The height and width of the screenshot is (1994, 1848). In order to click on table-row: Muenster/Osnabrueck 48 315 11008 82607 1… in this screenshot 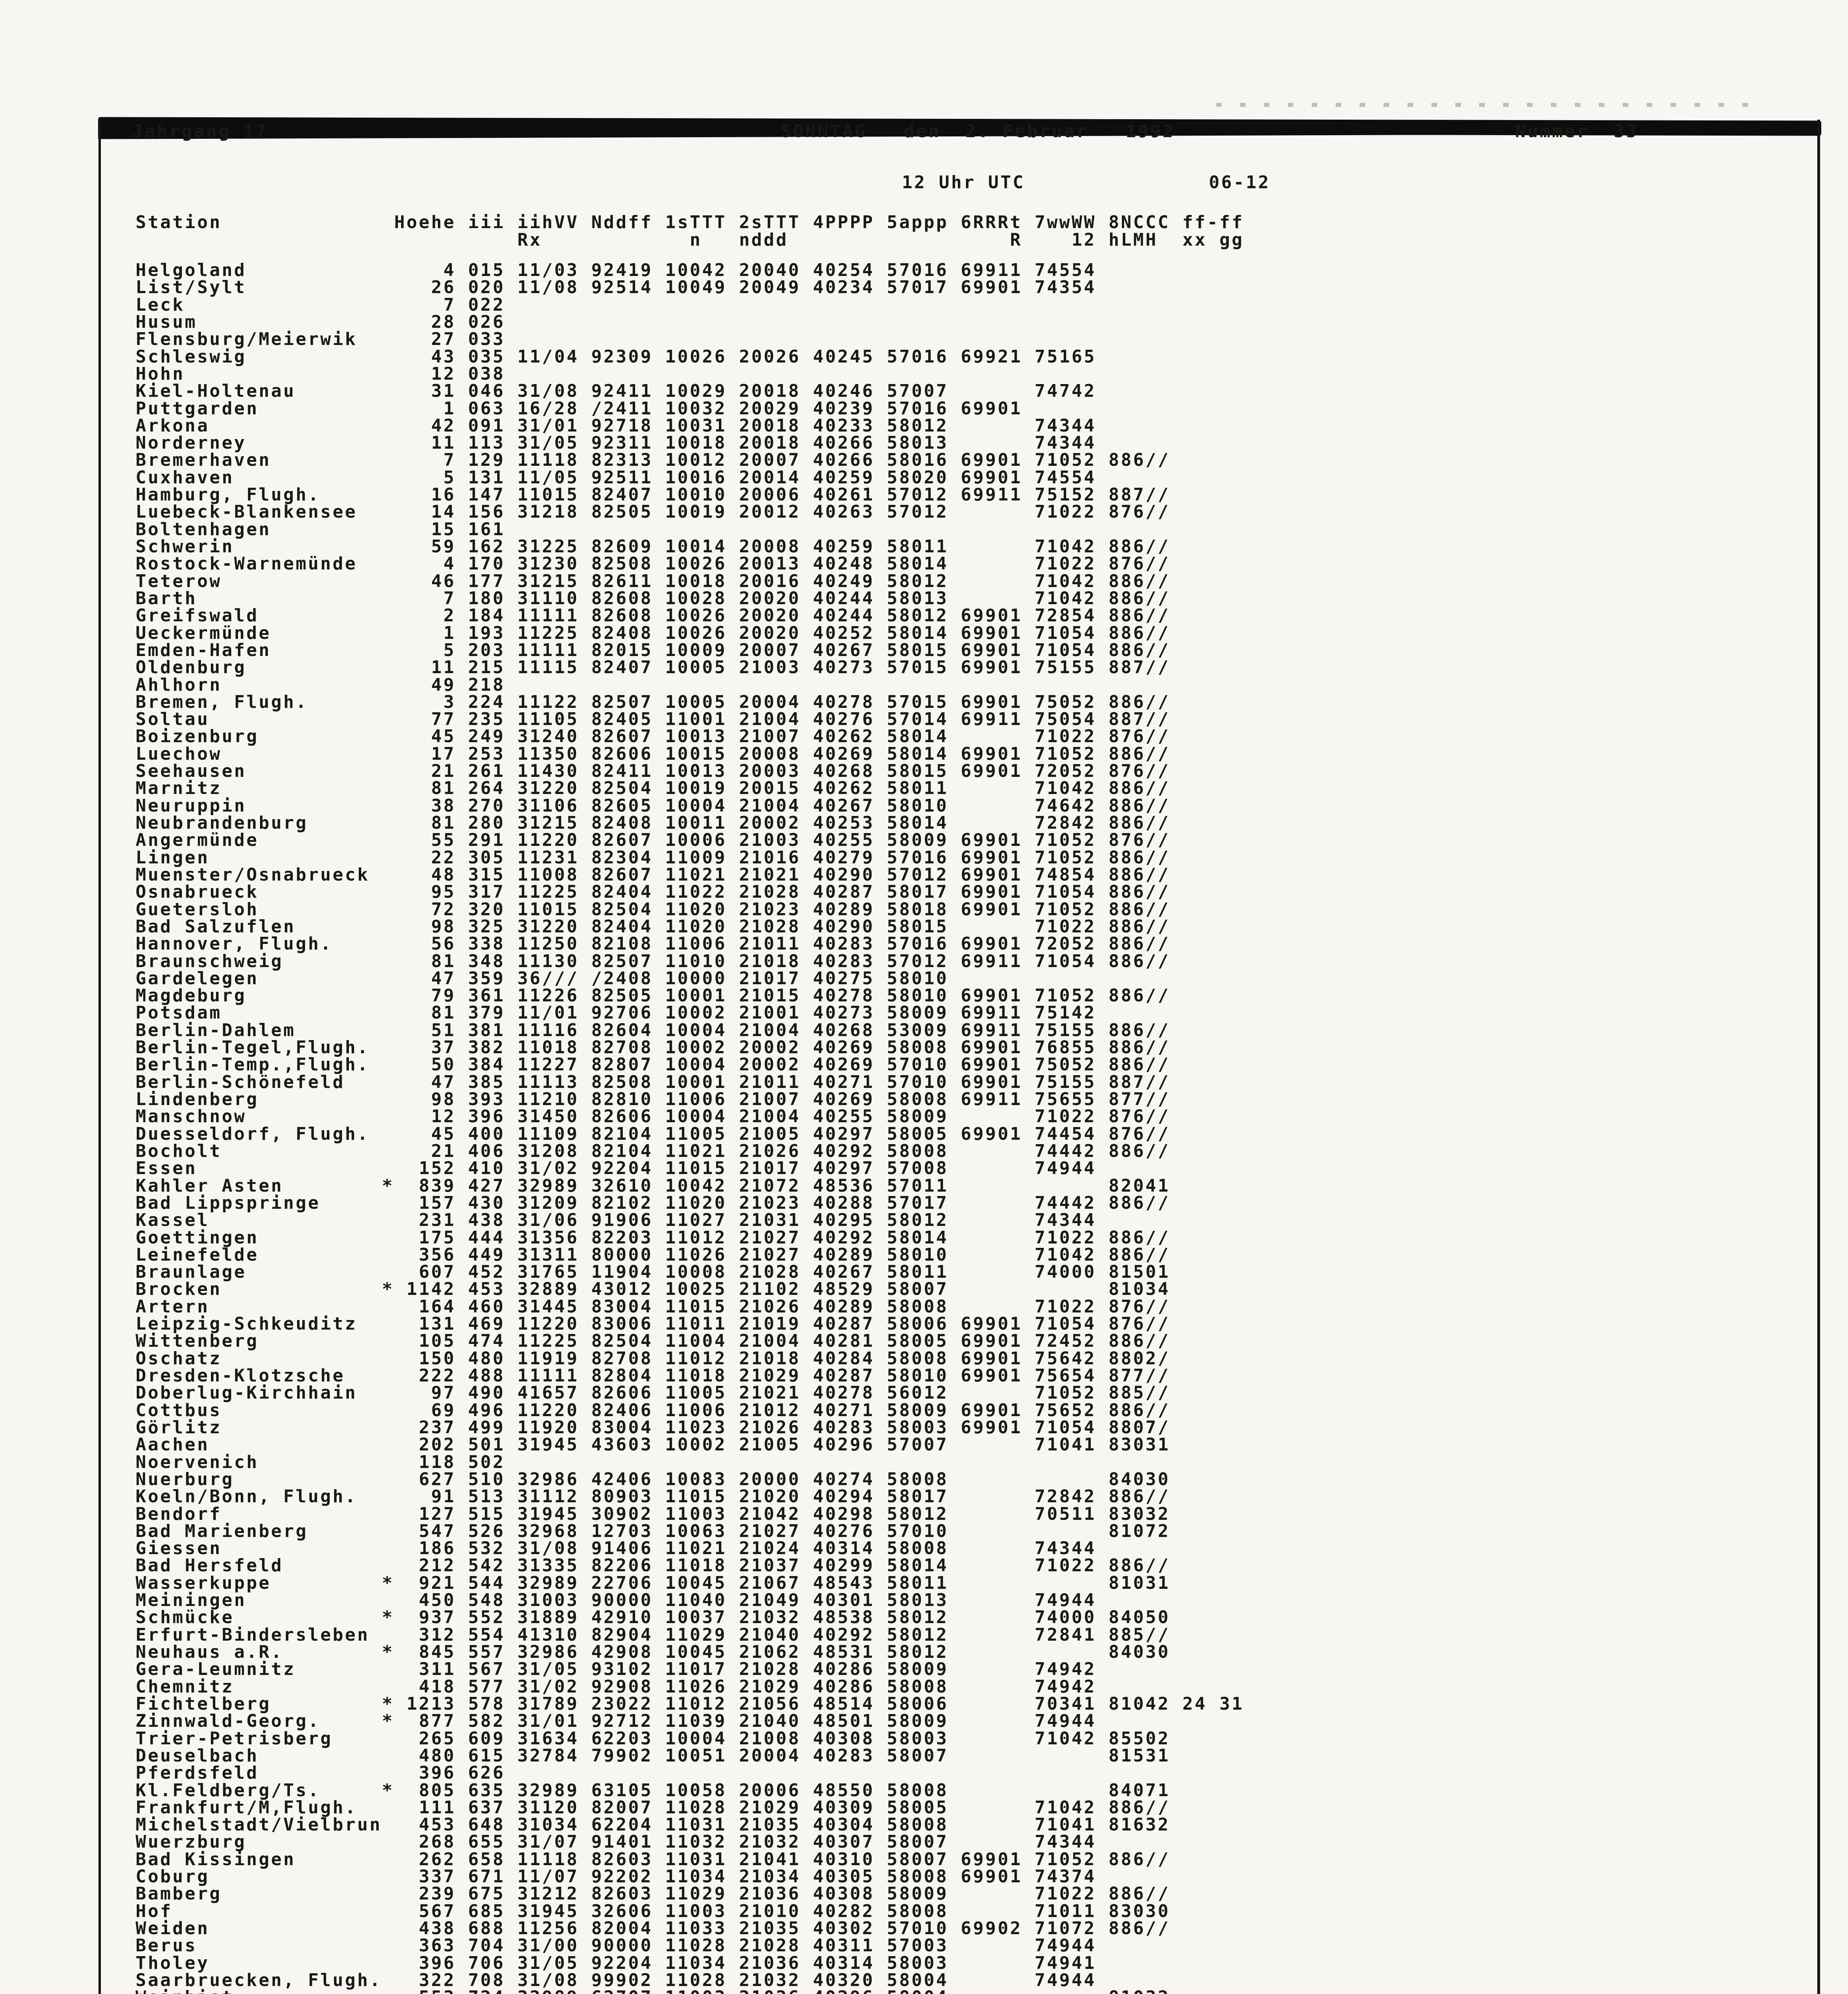, I will do `click(653, 874)`.